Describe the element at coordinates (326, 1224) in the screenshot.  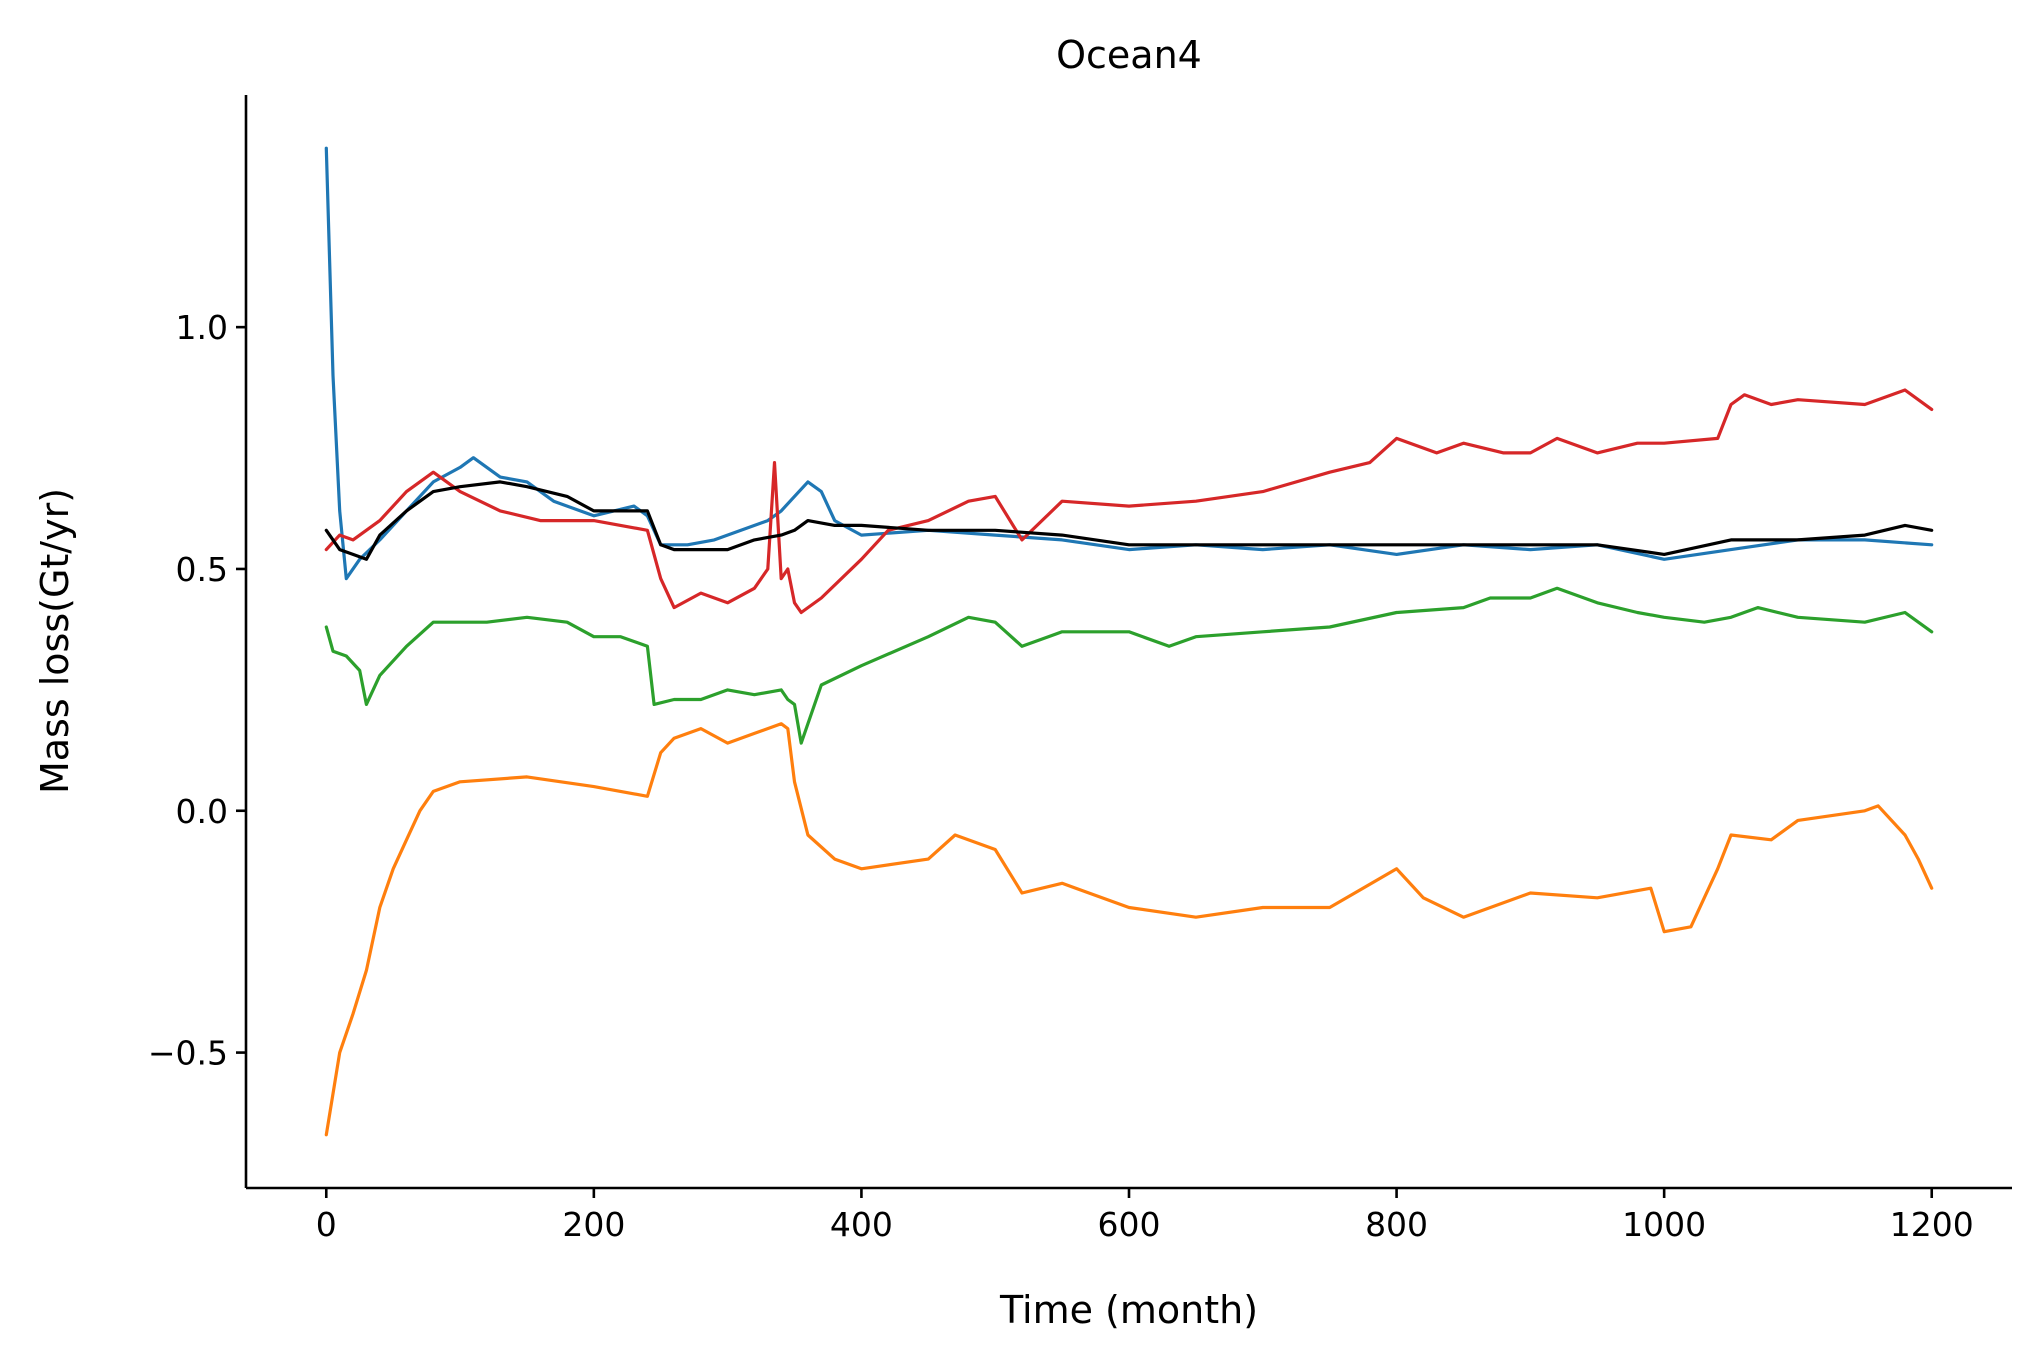
I see `x-tick-label: 0` at that location.